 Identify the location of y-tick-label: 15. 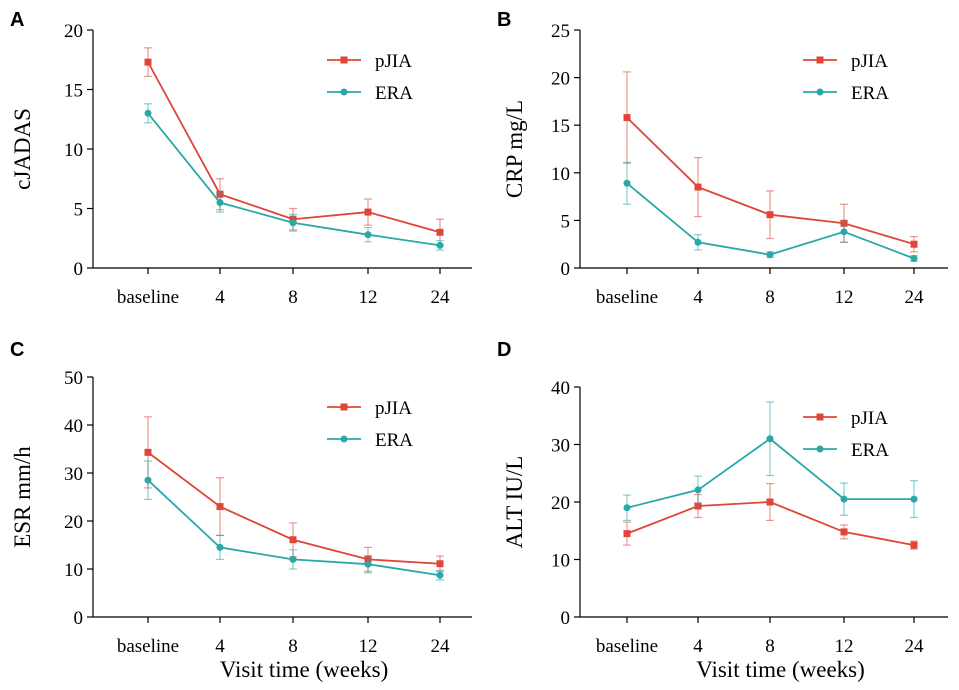
(73, 91).